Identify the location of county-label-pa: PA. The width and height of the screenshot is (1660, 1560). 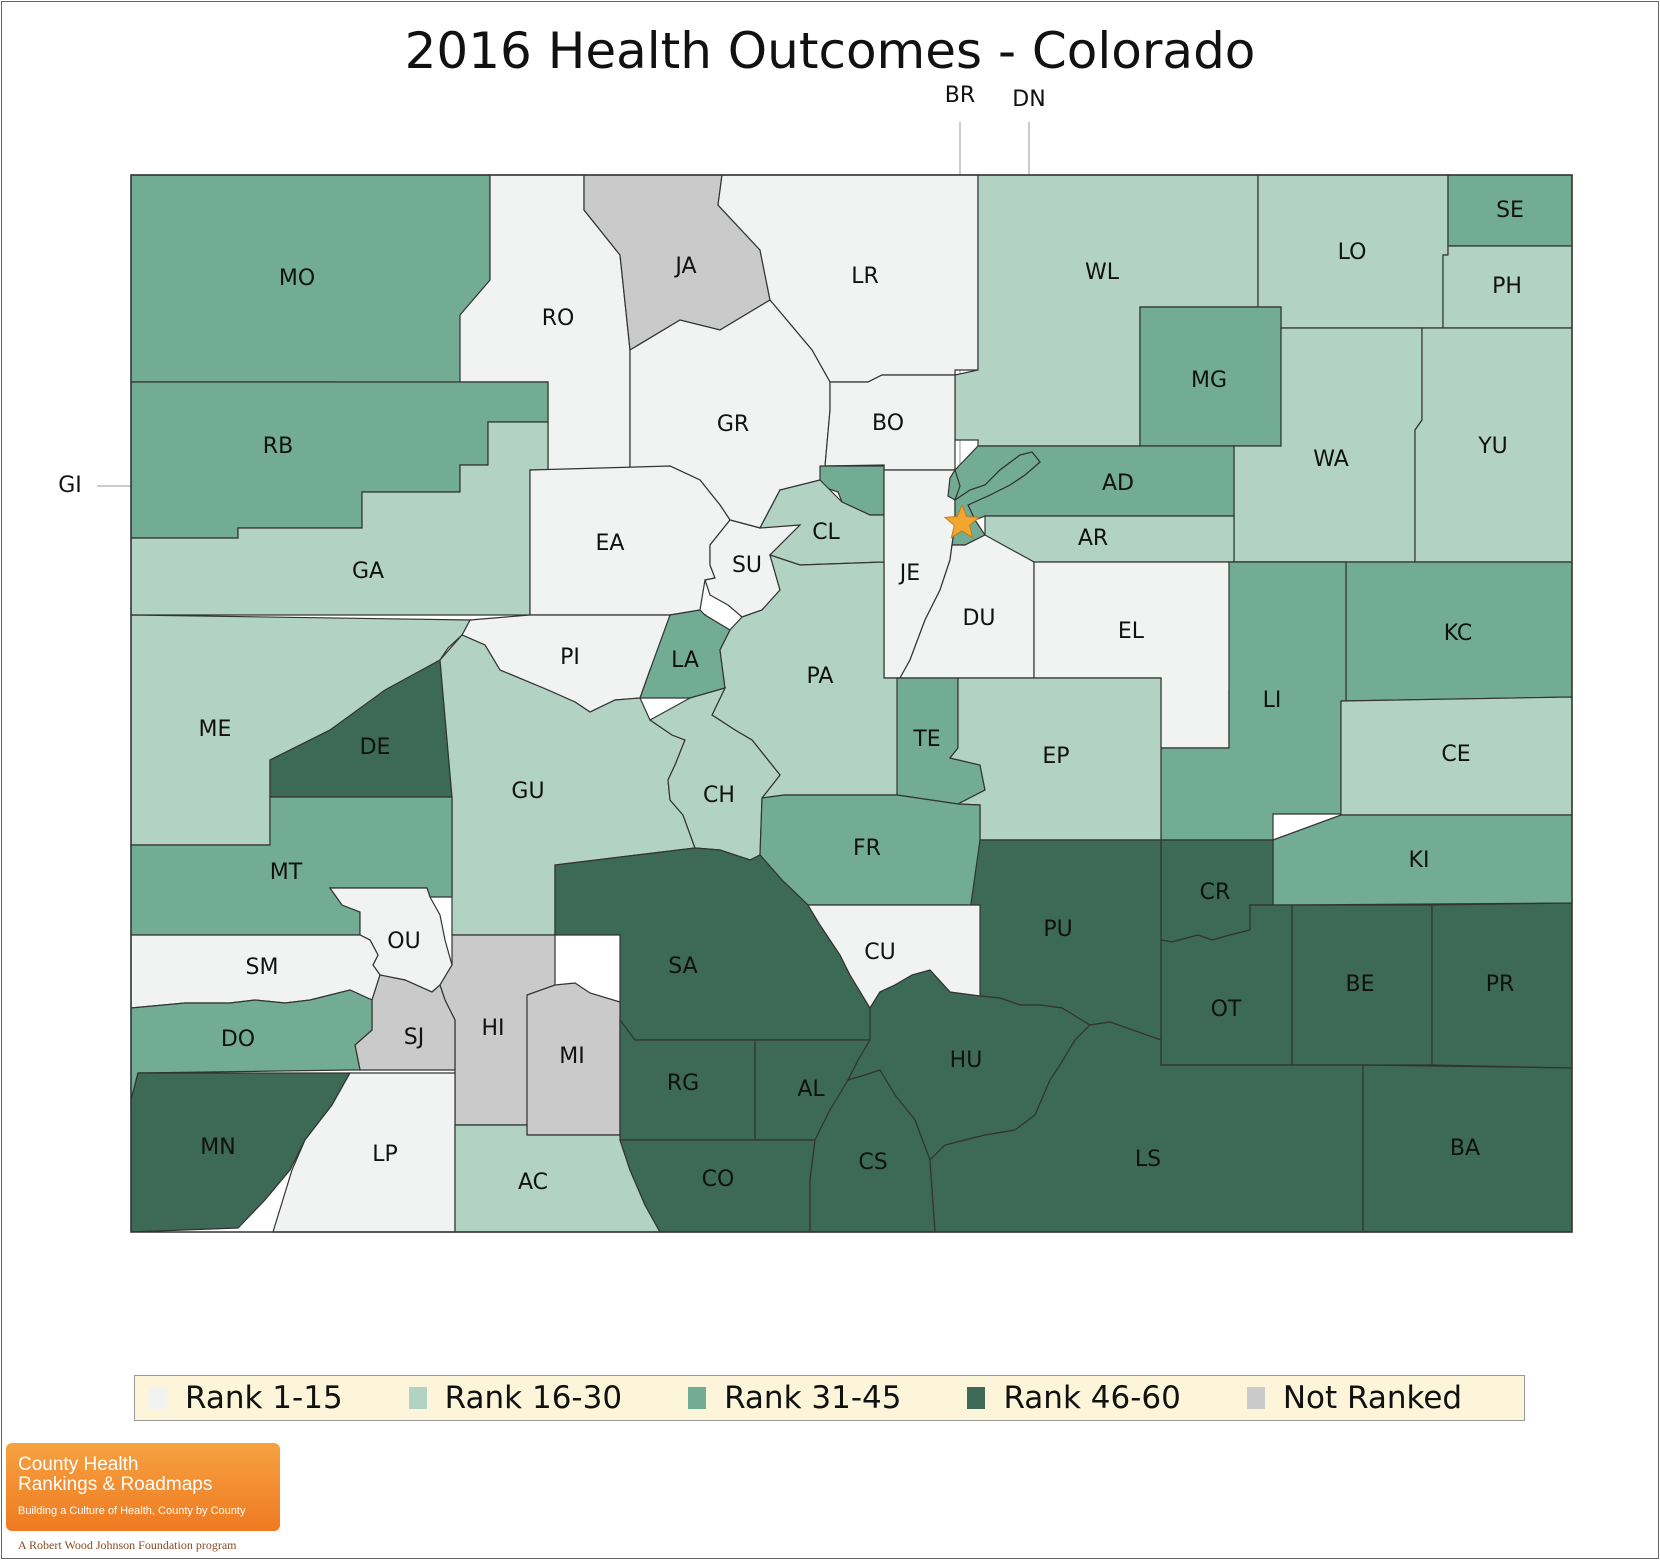
(820, 676).